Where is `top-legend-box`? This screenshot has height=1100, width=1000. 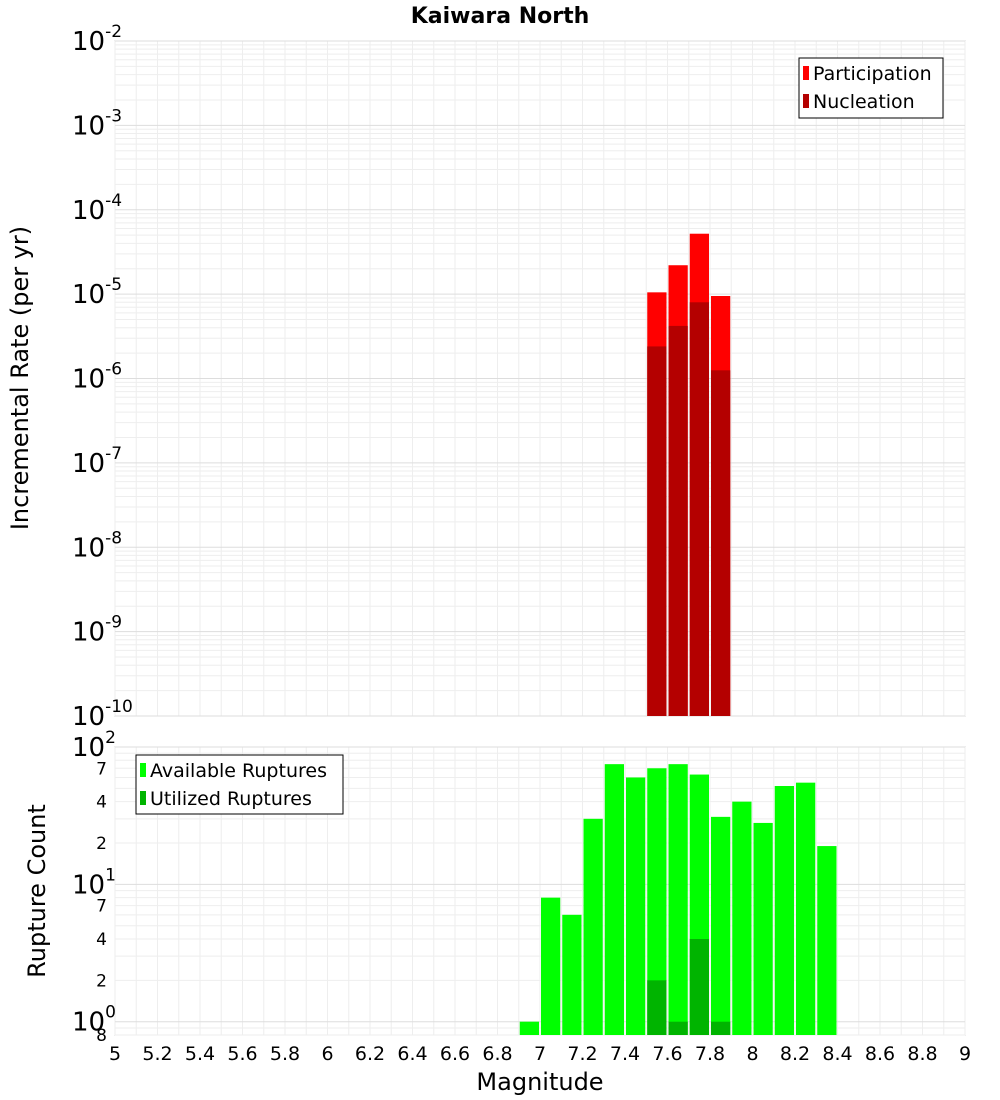 top-legend-box is located at coordinates (871, 88).